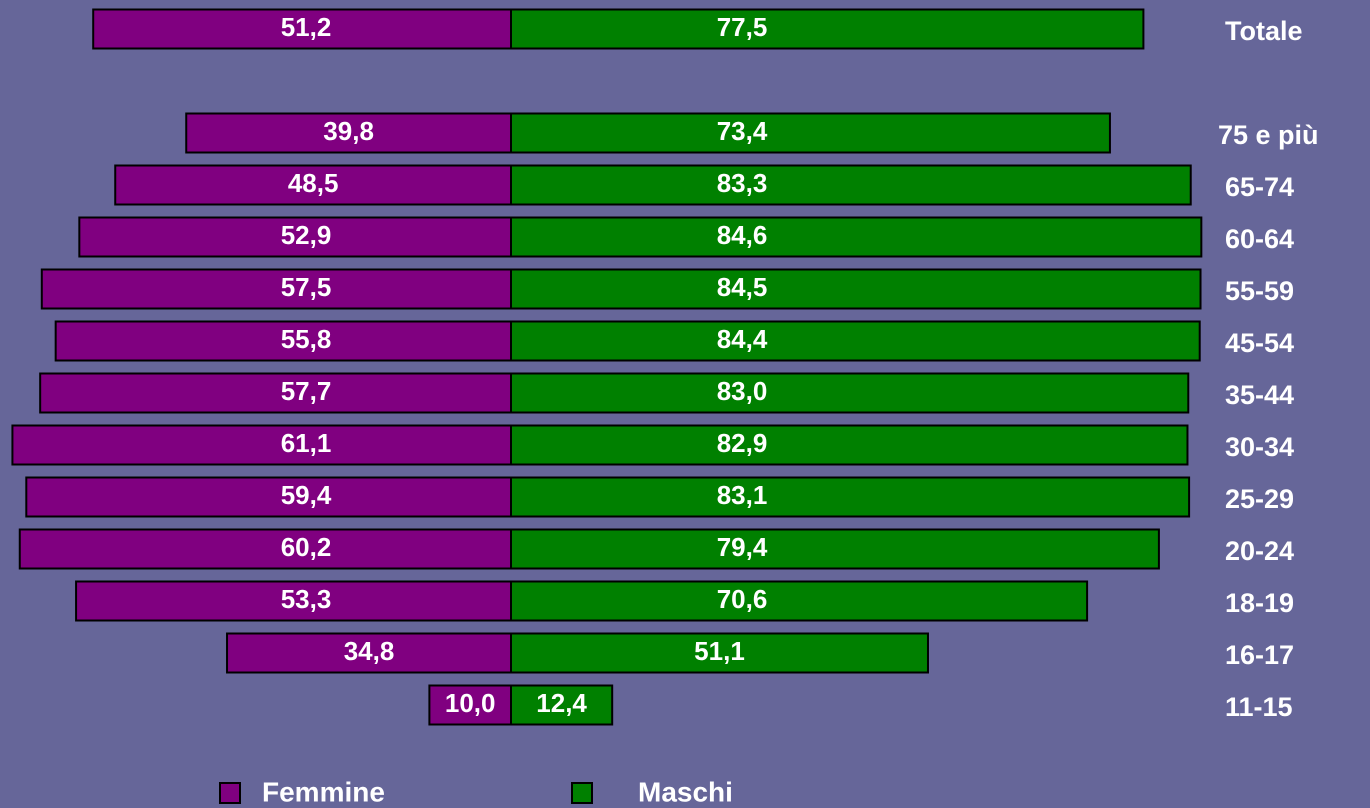  What do you see at coordinates (1259, 707) in the screenshot?
I see `category-label: 11-15` at bounding box center [1259, 707].